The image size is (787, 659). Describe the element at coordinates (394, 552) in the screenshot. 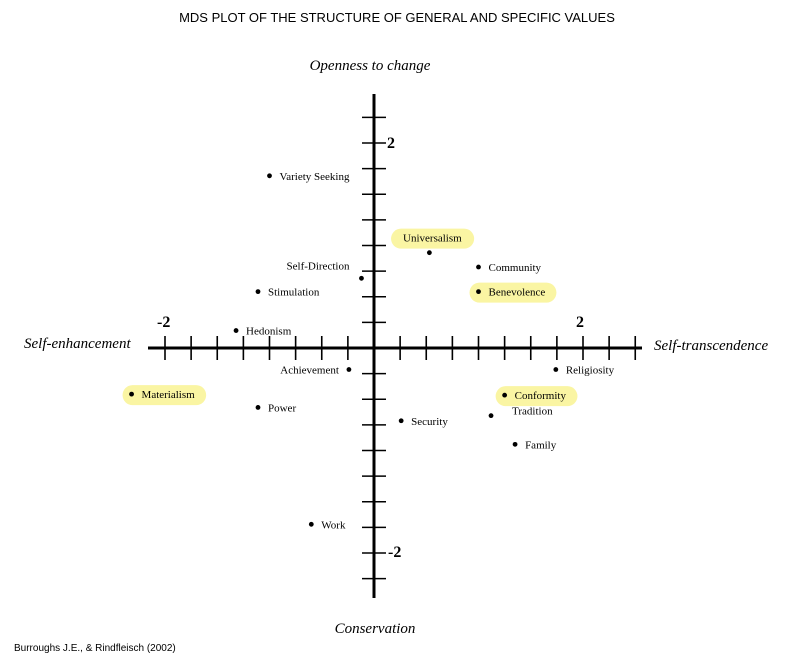

I see `tick-label-y-neg: -2` at that location.